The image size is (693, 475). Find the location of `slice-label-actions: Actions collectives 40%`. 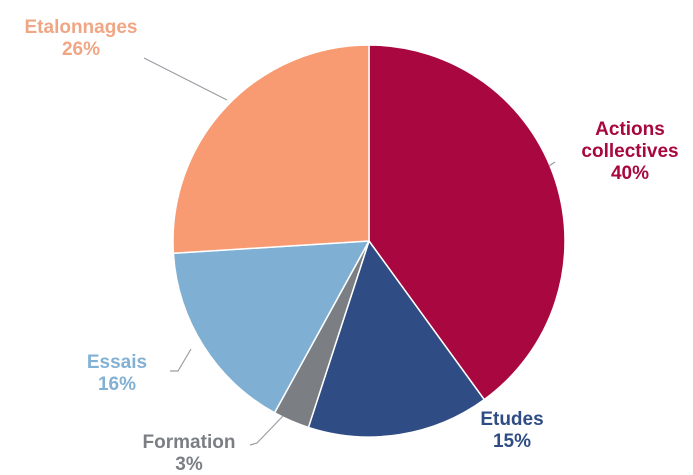

slice-label-actions: Actions collectives 40% is located at coordinates (629, 151).